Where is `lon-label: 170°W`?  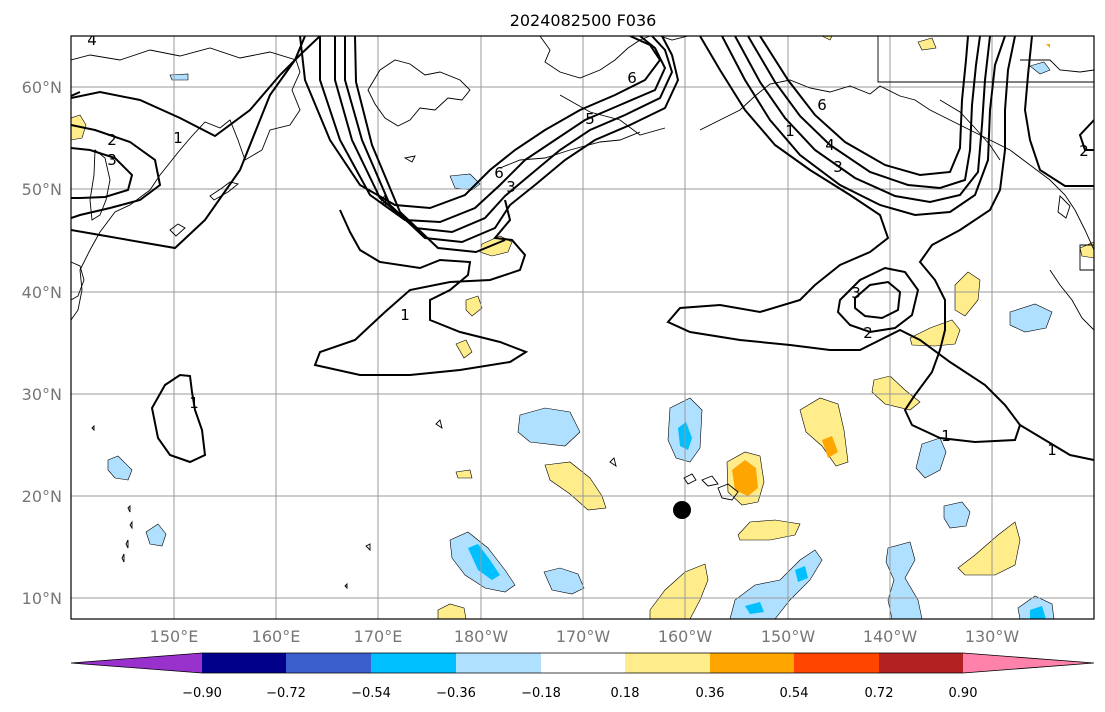 lon-label: 170°W is located at coordinates (583, 636).